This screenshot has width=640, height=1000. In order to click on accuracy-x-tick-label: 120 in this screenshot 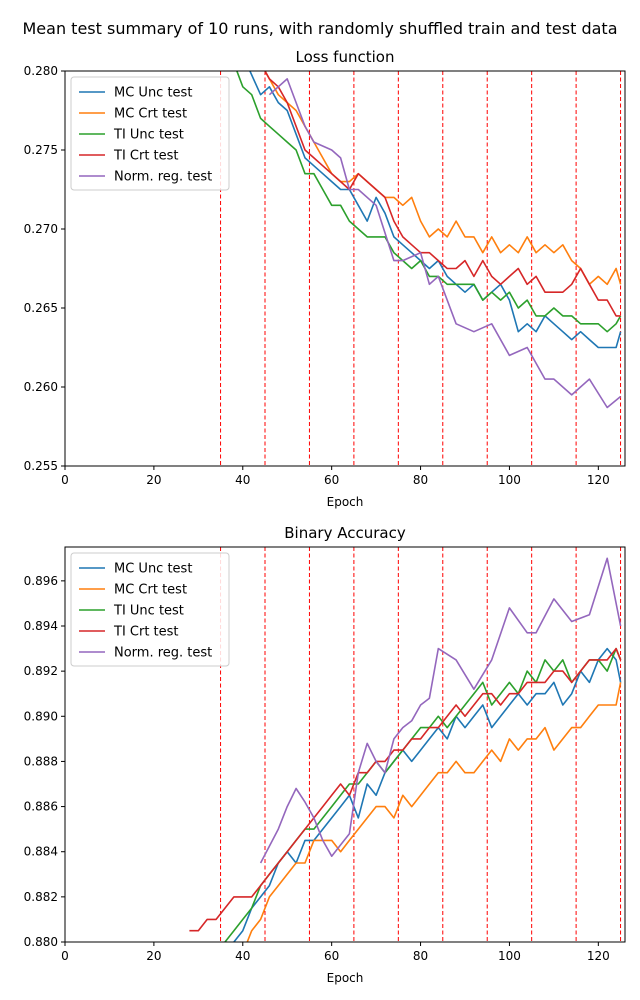, I will do `click(598, 956)`.